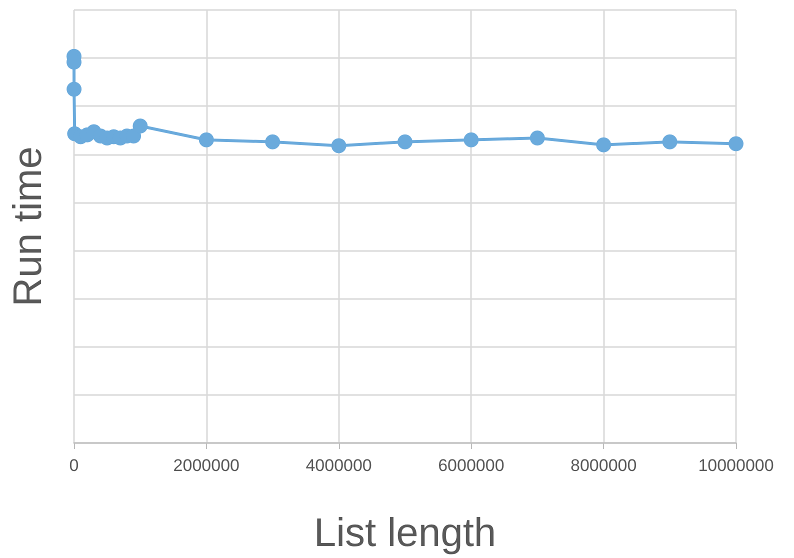 The height and width of the screenshot is (558, 794). I want to click on x-tick-label: 0, so click(74, 465).